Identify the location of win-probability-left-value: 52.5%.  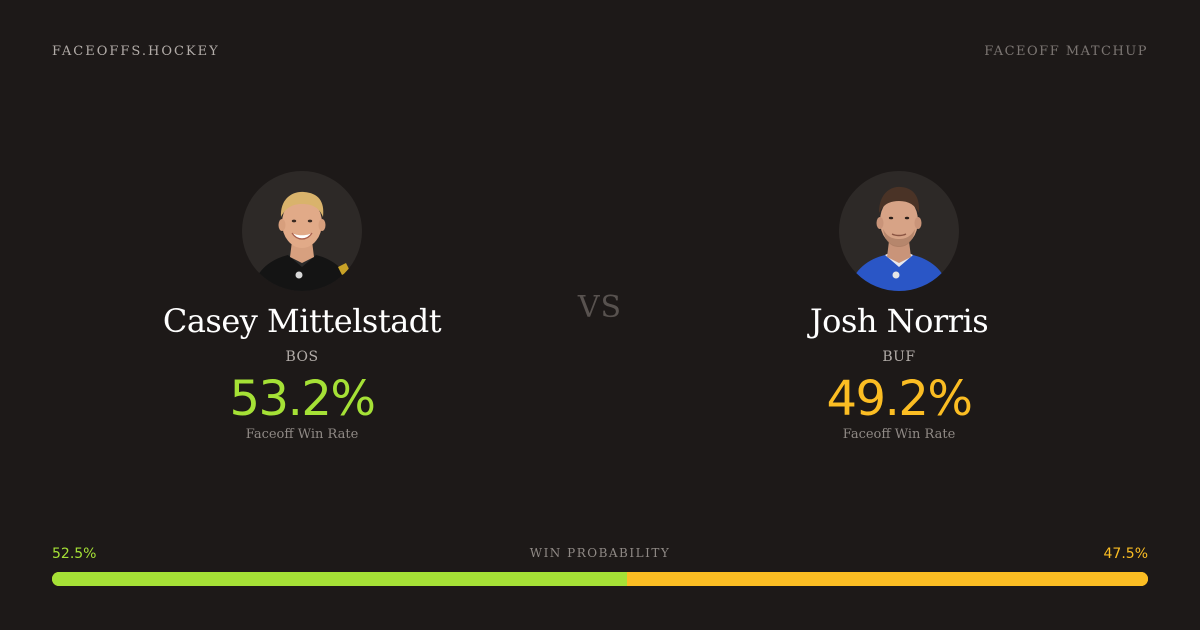
(74, 554).